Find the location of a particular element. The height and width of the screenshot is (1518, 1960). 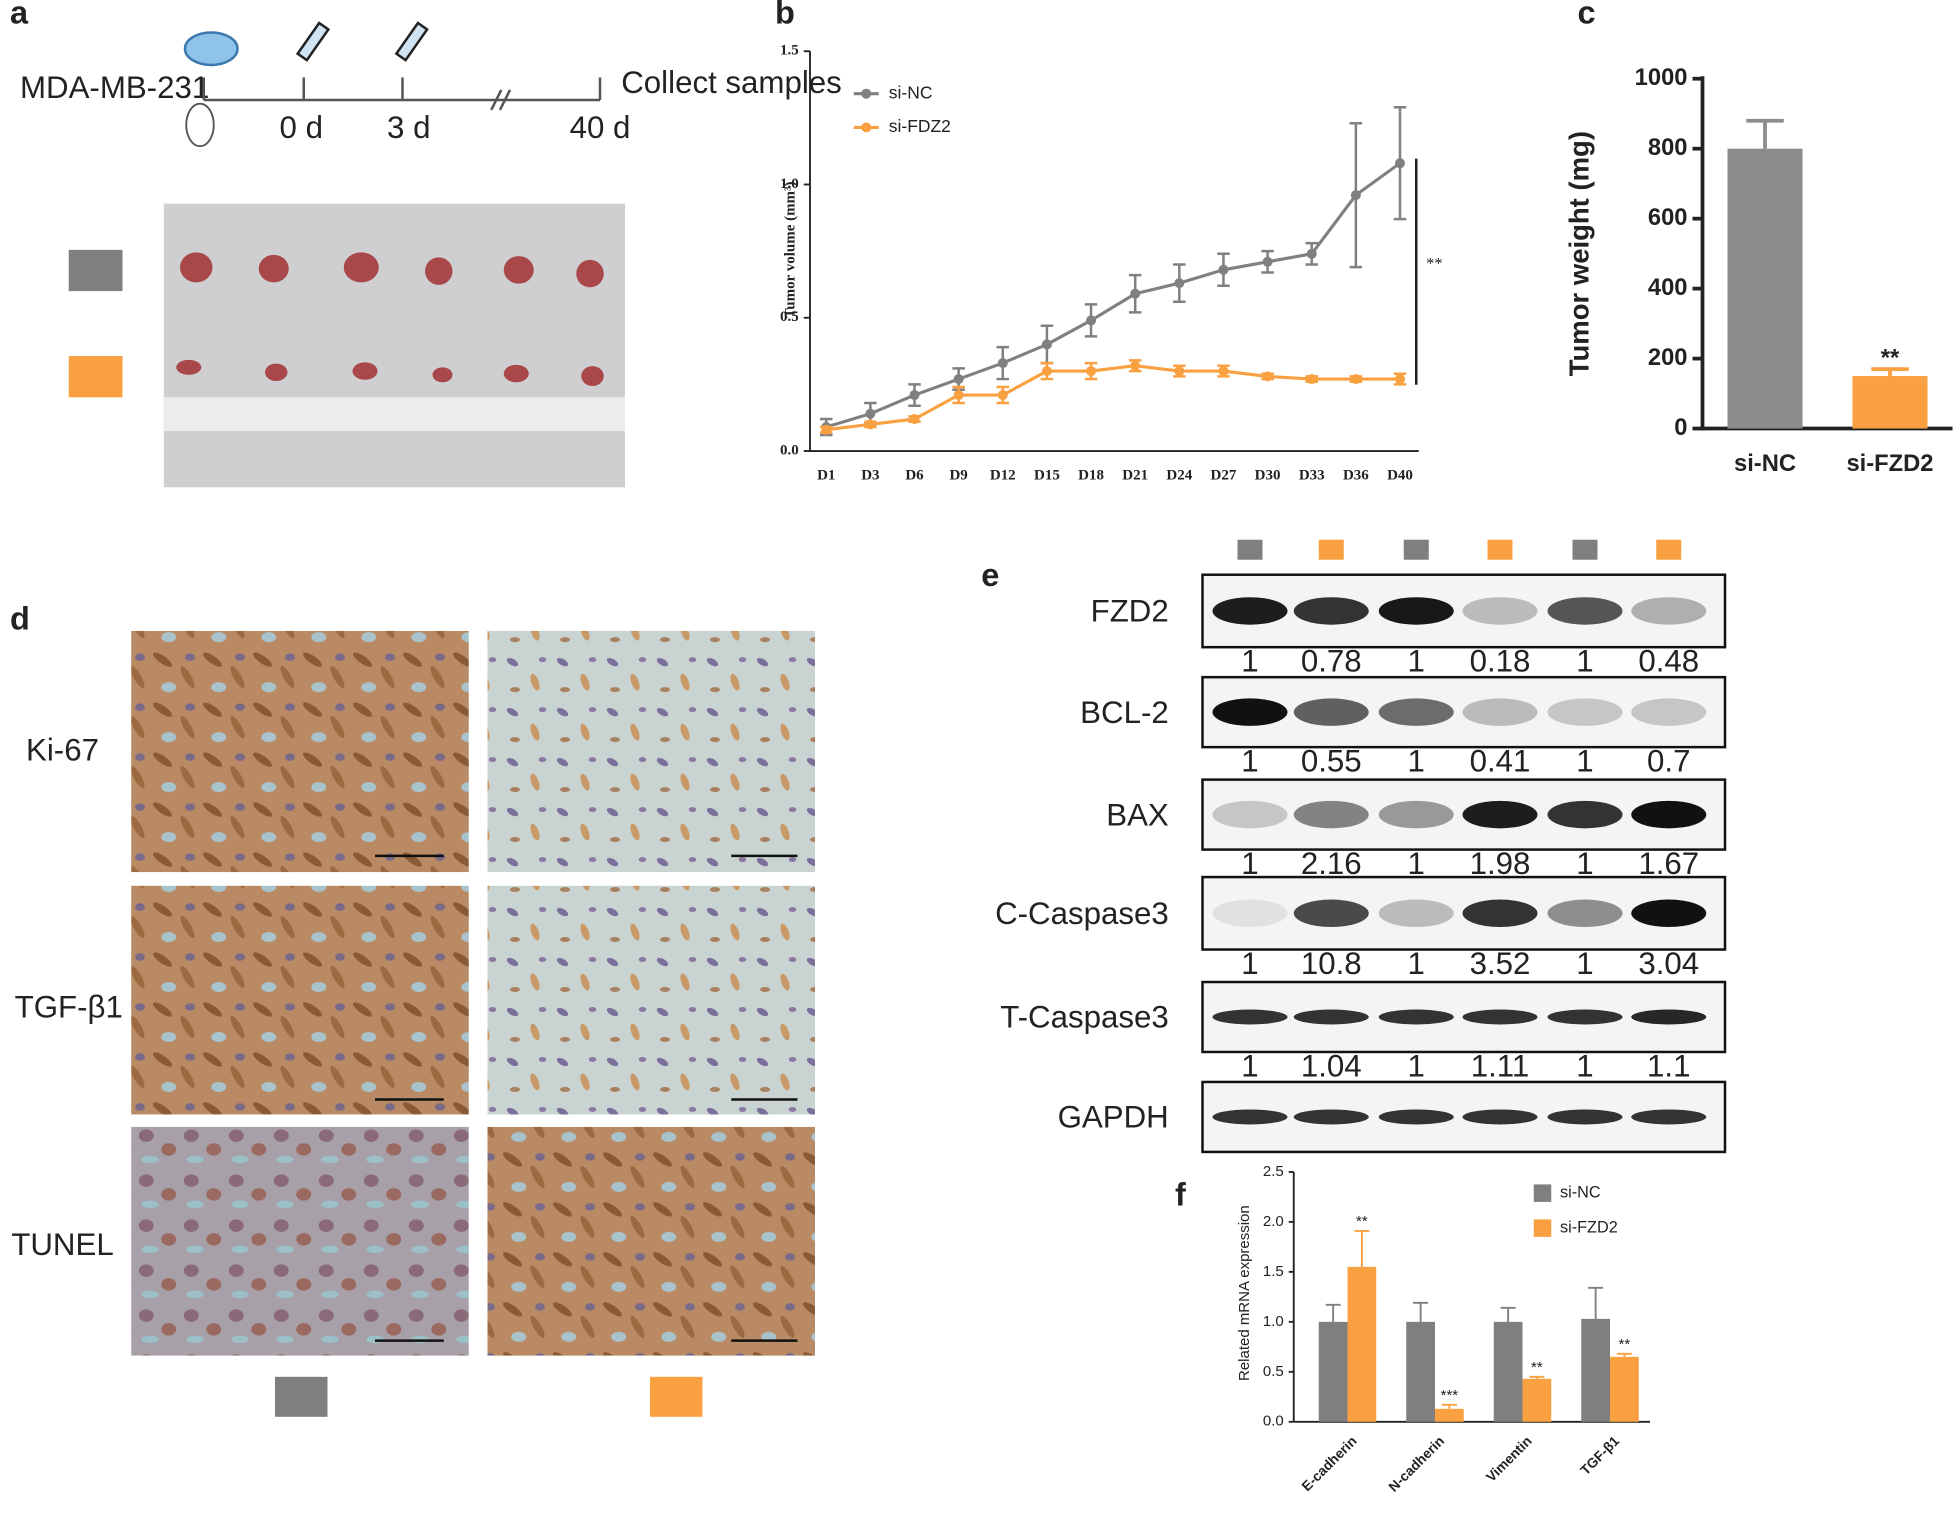

x-tick-label: D36 is located at coordinates (1356, 475).